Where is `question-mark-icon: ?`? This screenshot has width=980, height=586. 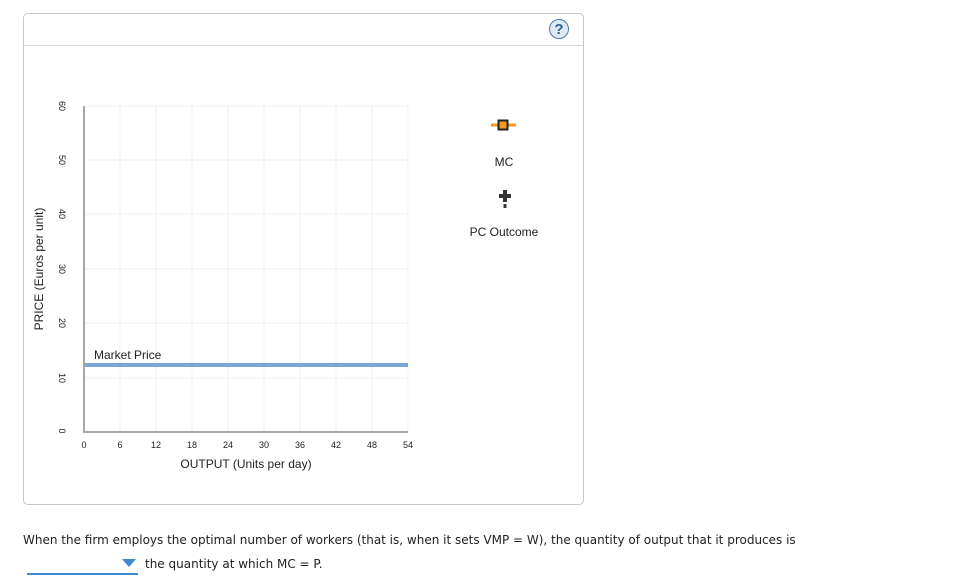 question-mark-icon: ? is located at coordinates (559, 29).